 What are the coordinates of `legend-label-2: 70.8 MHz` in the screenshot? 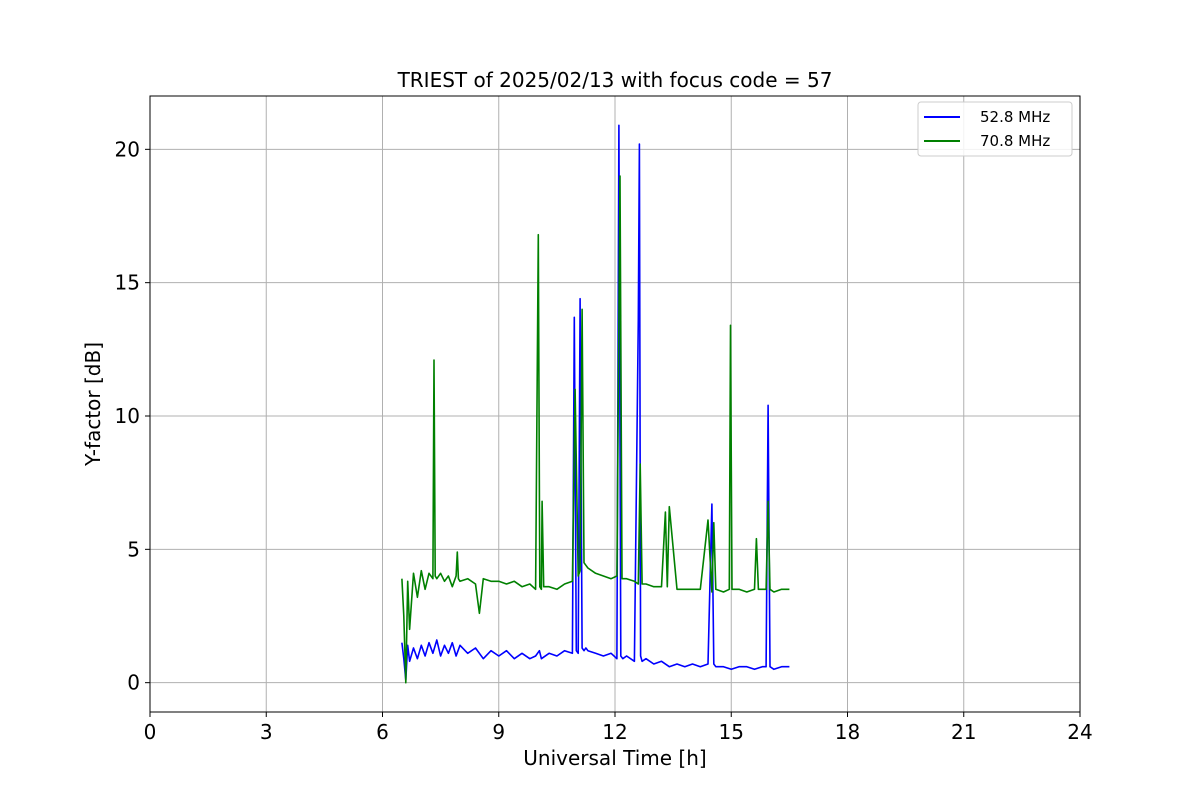 It's located at (1015, 141).